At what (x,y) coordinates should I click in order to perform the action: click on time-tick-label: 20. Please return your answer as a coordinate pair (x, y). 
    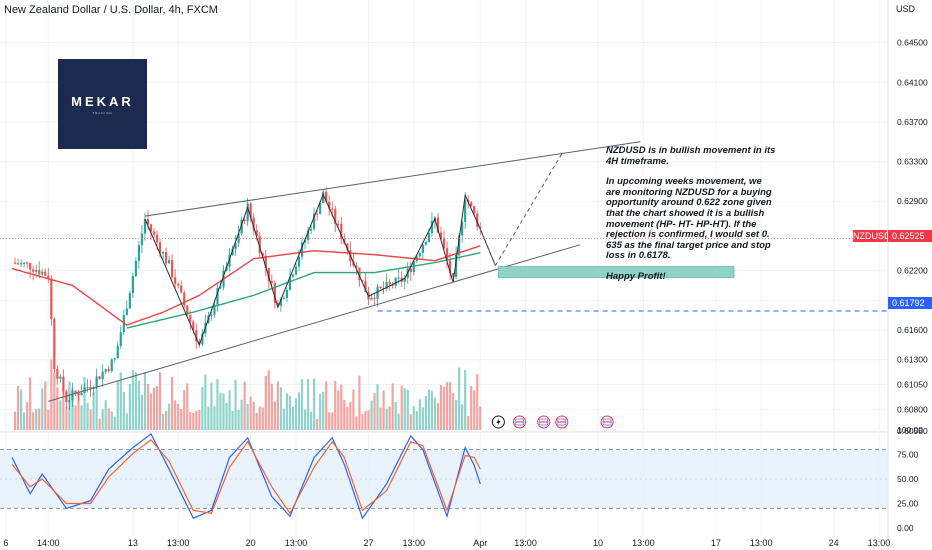
    Looking at the image, I should click on (251, 543).